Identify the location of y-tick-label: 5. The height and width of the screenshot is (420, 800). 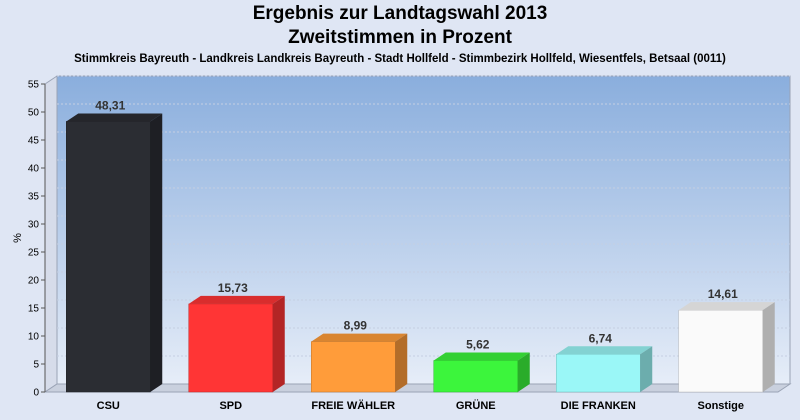
(36, 365).